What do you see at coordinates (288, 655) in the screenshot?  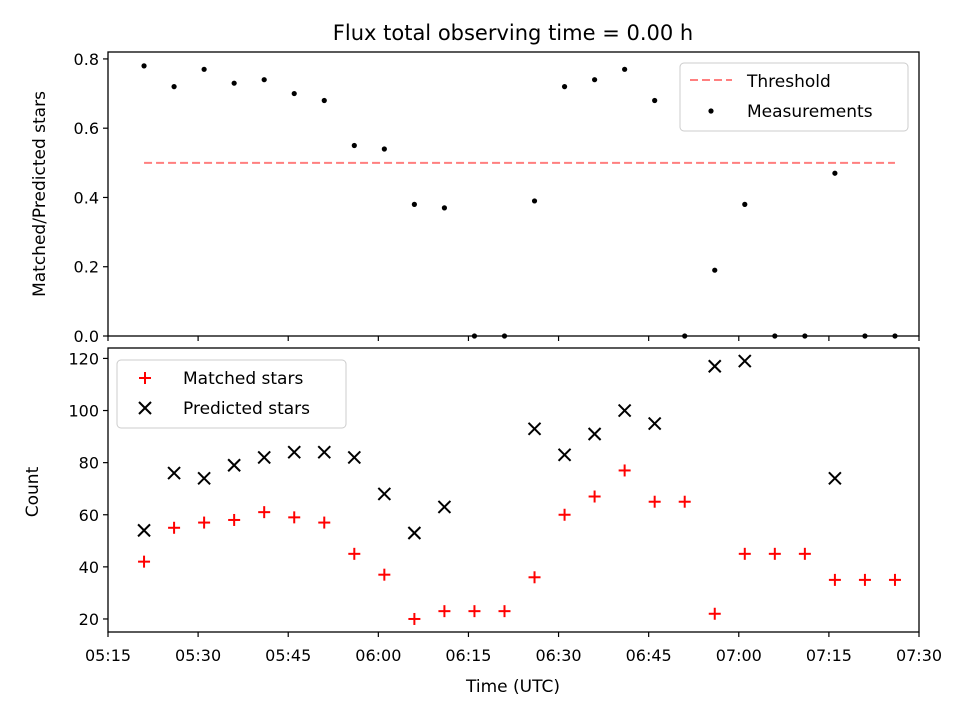 I see `x-tick-label: 05:45` at bounding box center [288, 655].